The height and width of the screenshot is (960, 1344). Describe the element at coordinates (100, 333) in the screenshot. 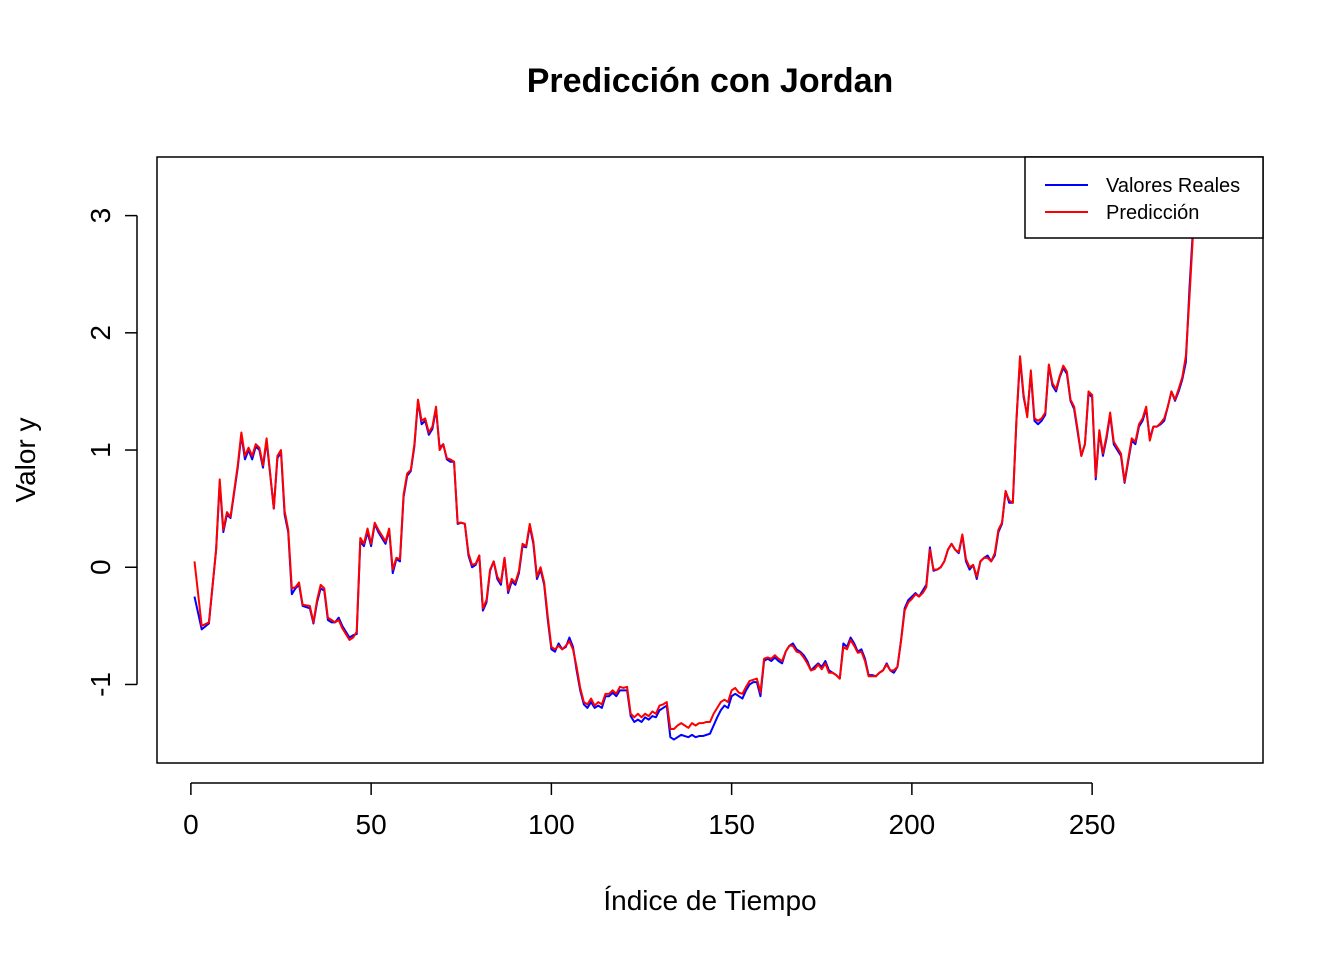

I see `y-tick-label: 2` at that location.